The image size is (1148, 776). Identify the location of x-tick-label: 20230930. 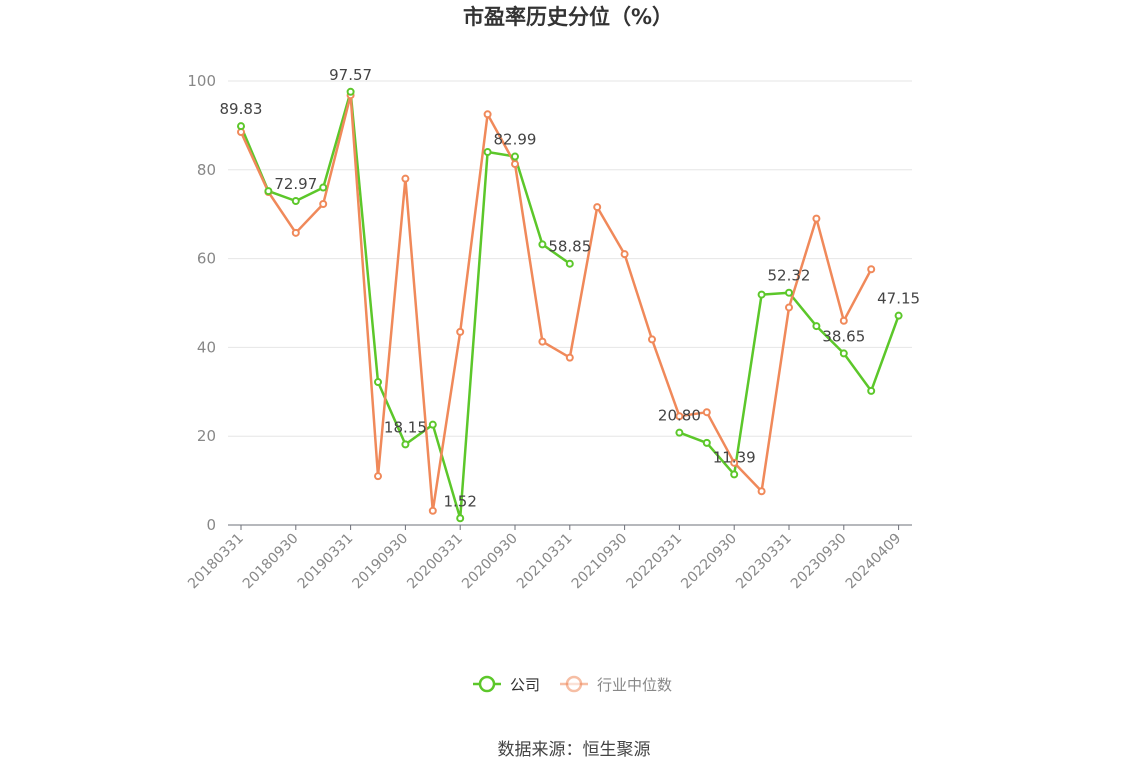
(819, 562).